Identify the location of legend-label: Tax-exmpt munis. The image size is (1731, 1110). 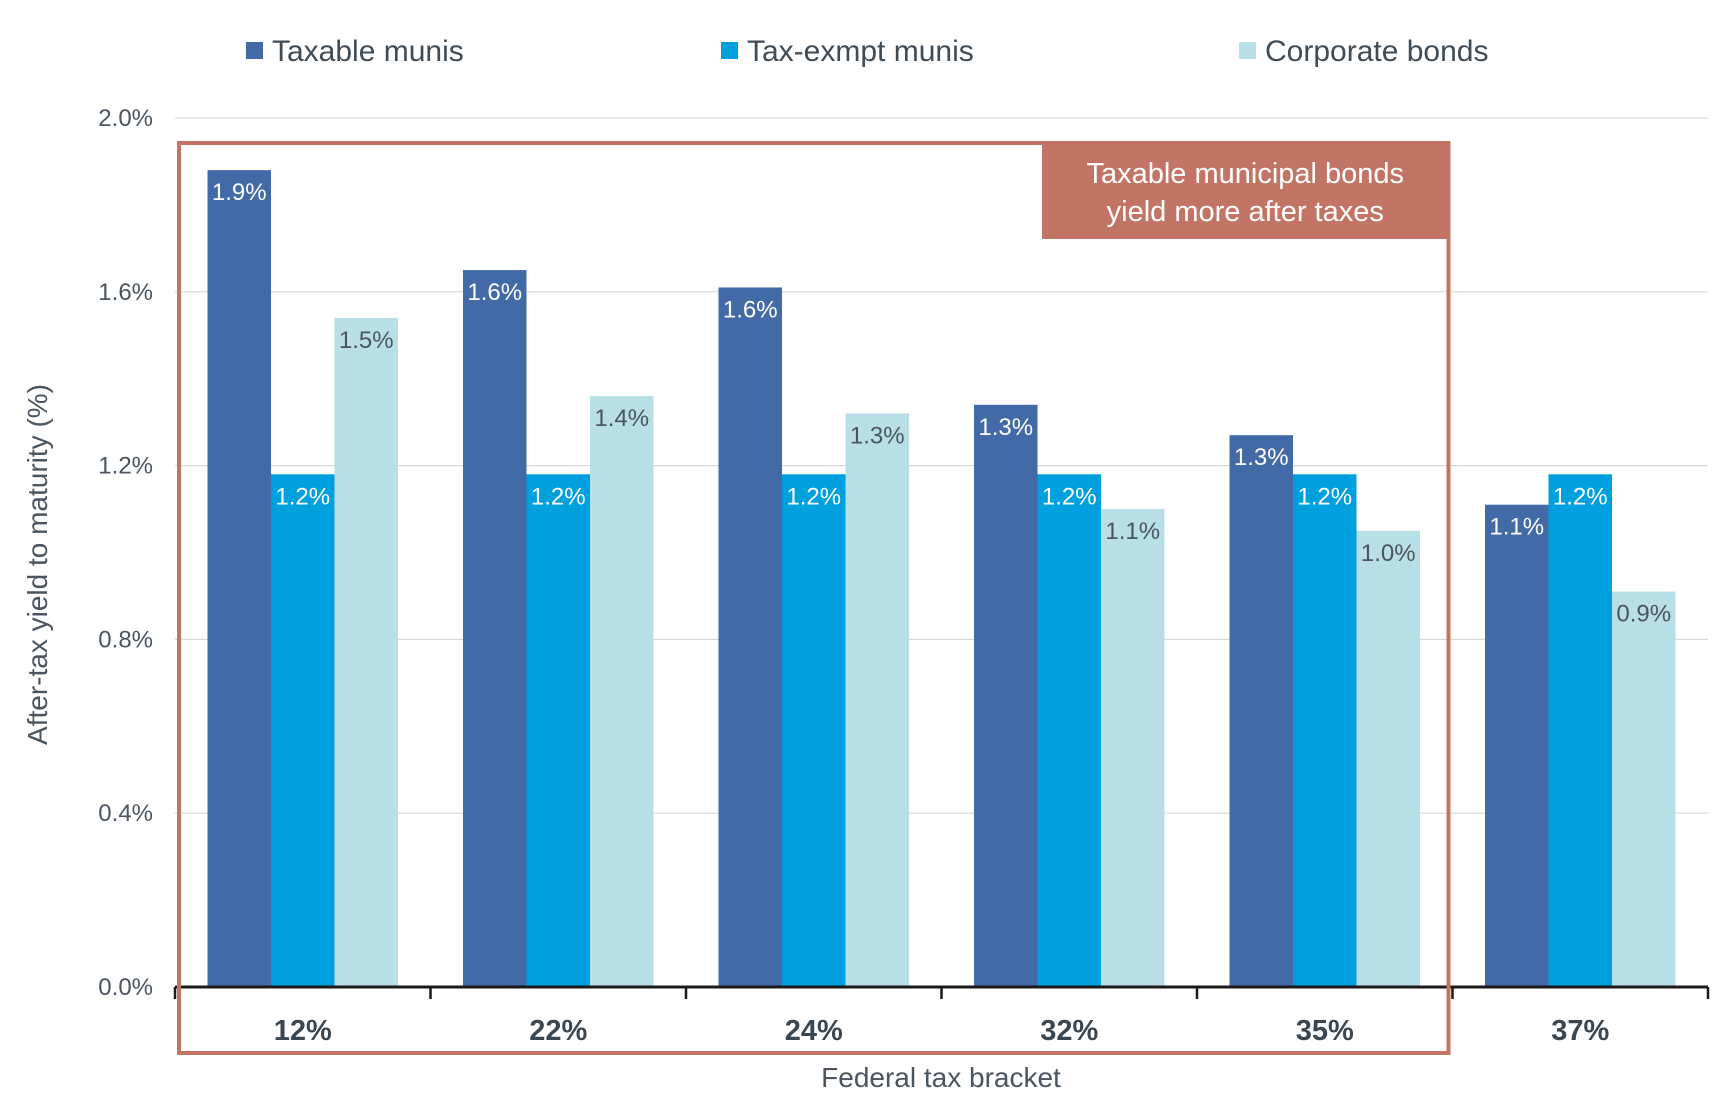
(860, 51).